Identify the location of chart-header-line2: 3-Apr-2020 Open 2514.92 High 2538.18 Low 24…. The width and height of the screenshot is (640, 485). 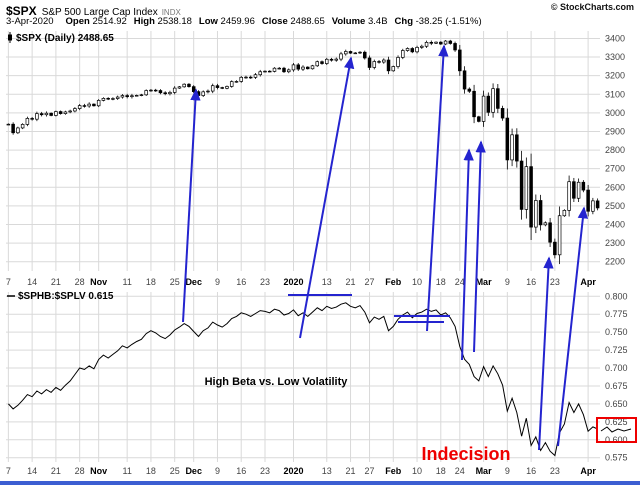
(247, 21).